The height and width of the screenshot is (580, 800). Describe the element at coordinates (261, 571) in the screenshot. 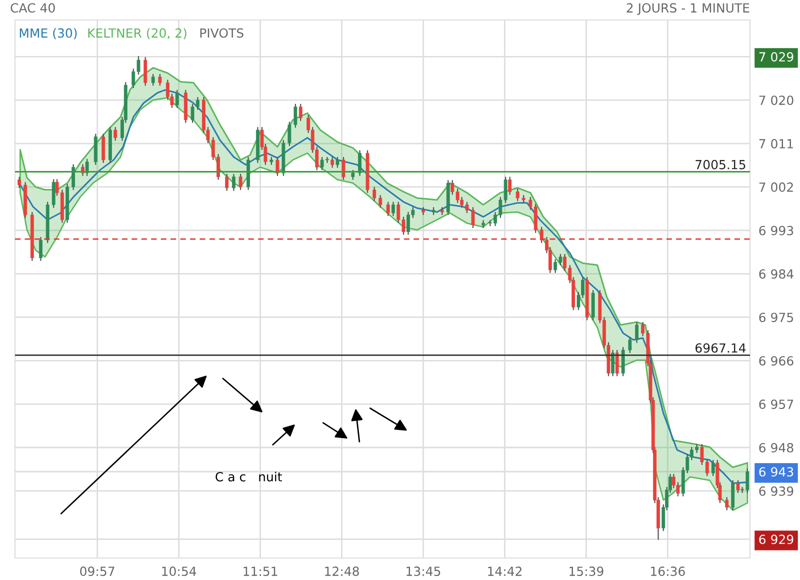

I see `x-tick-label: 11:51` at that location.